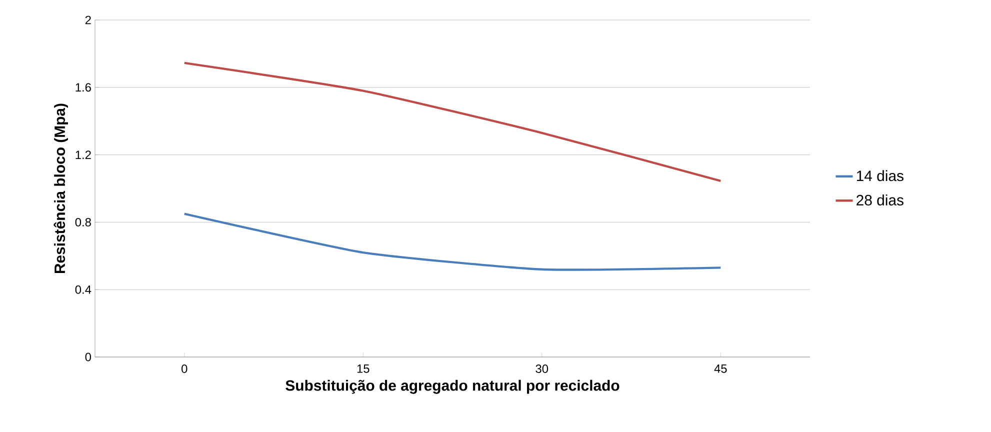  Describe the element at coordinates (363, 368) in the screenshot. I see `x-tick-label: 15` at that location.